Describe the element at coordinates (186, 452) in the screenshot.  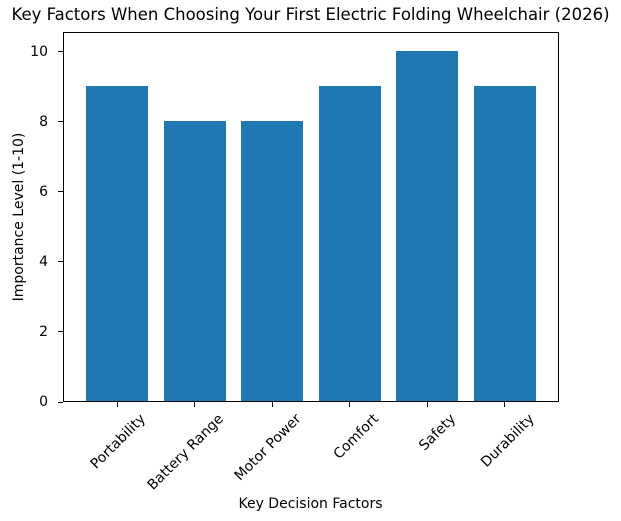
I see `x-tick-label-battery-range: Battery Range` at that location.